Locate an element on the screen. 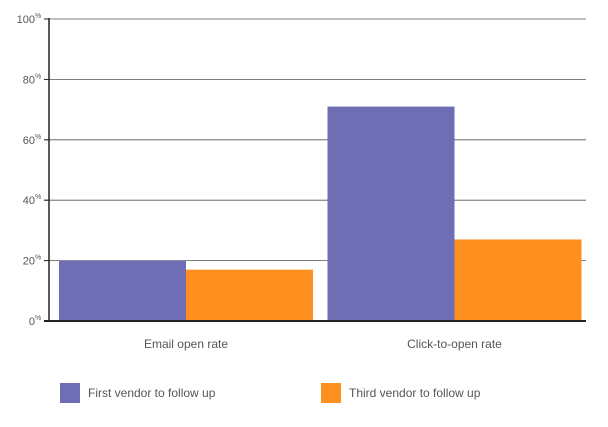 This screenshot has width=608, height=427. y-tick-label-100: 100 is located at coordinates (26, 20).